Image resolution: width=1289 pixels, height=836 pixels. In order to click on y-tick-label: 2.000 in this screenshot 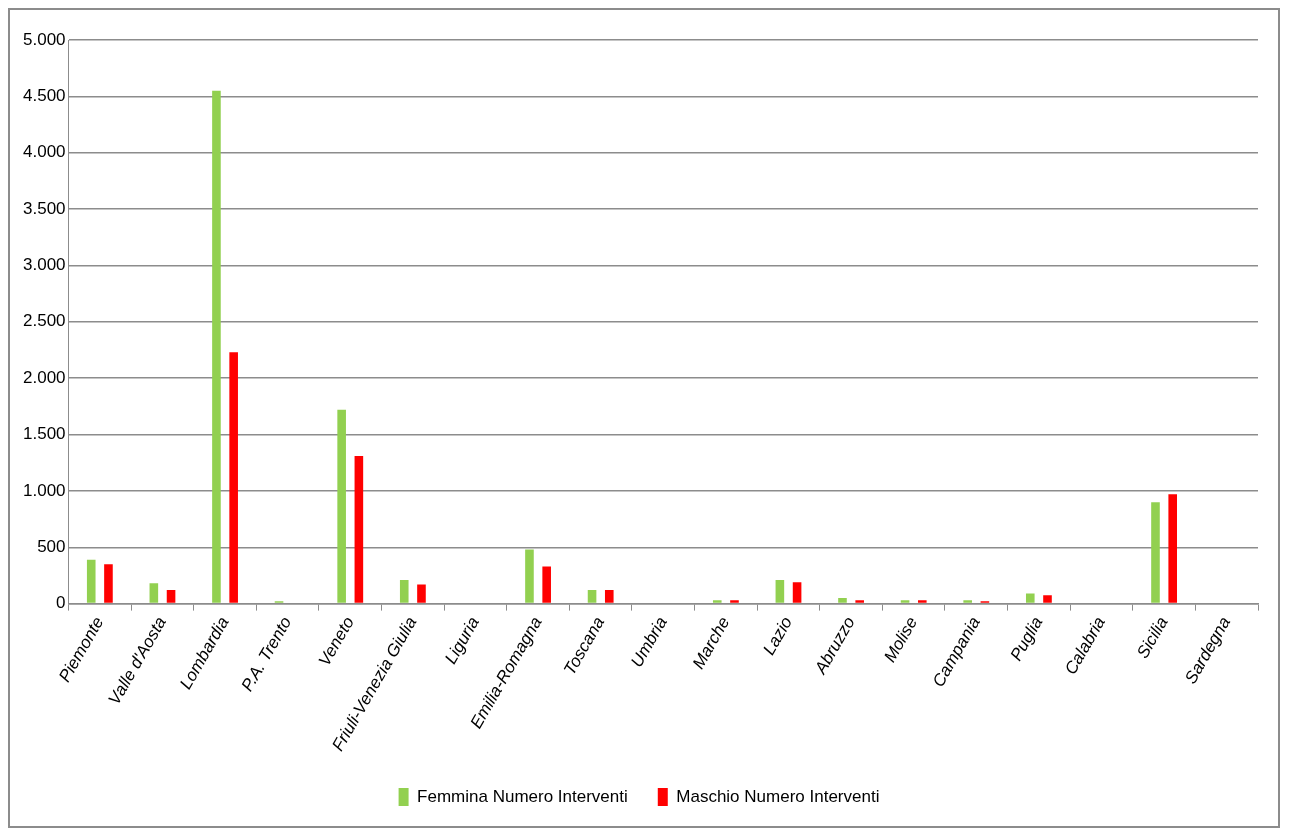, I will do `click(44, 377)`.